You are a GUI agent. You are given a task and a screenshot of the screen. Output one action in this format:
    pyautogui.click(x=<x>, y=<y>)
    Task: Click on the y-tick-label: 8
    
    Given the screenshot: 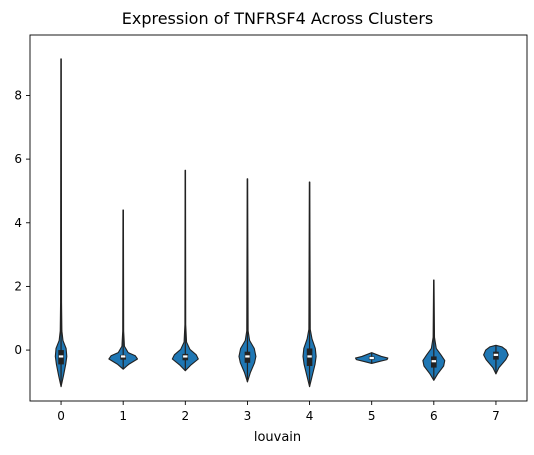 What is the action you would take?
    pyautogui.click(x=18, y=95)
    